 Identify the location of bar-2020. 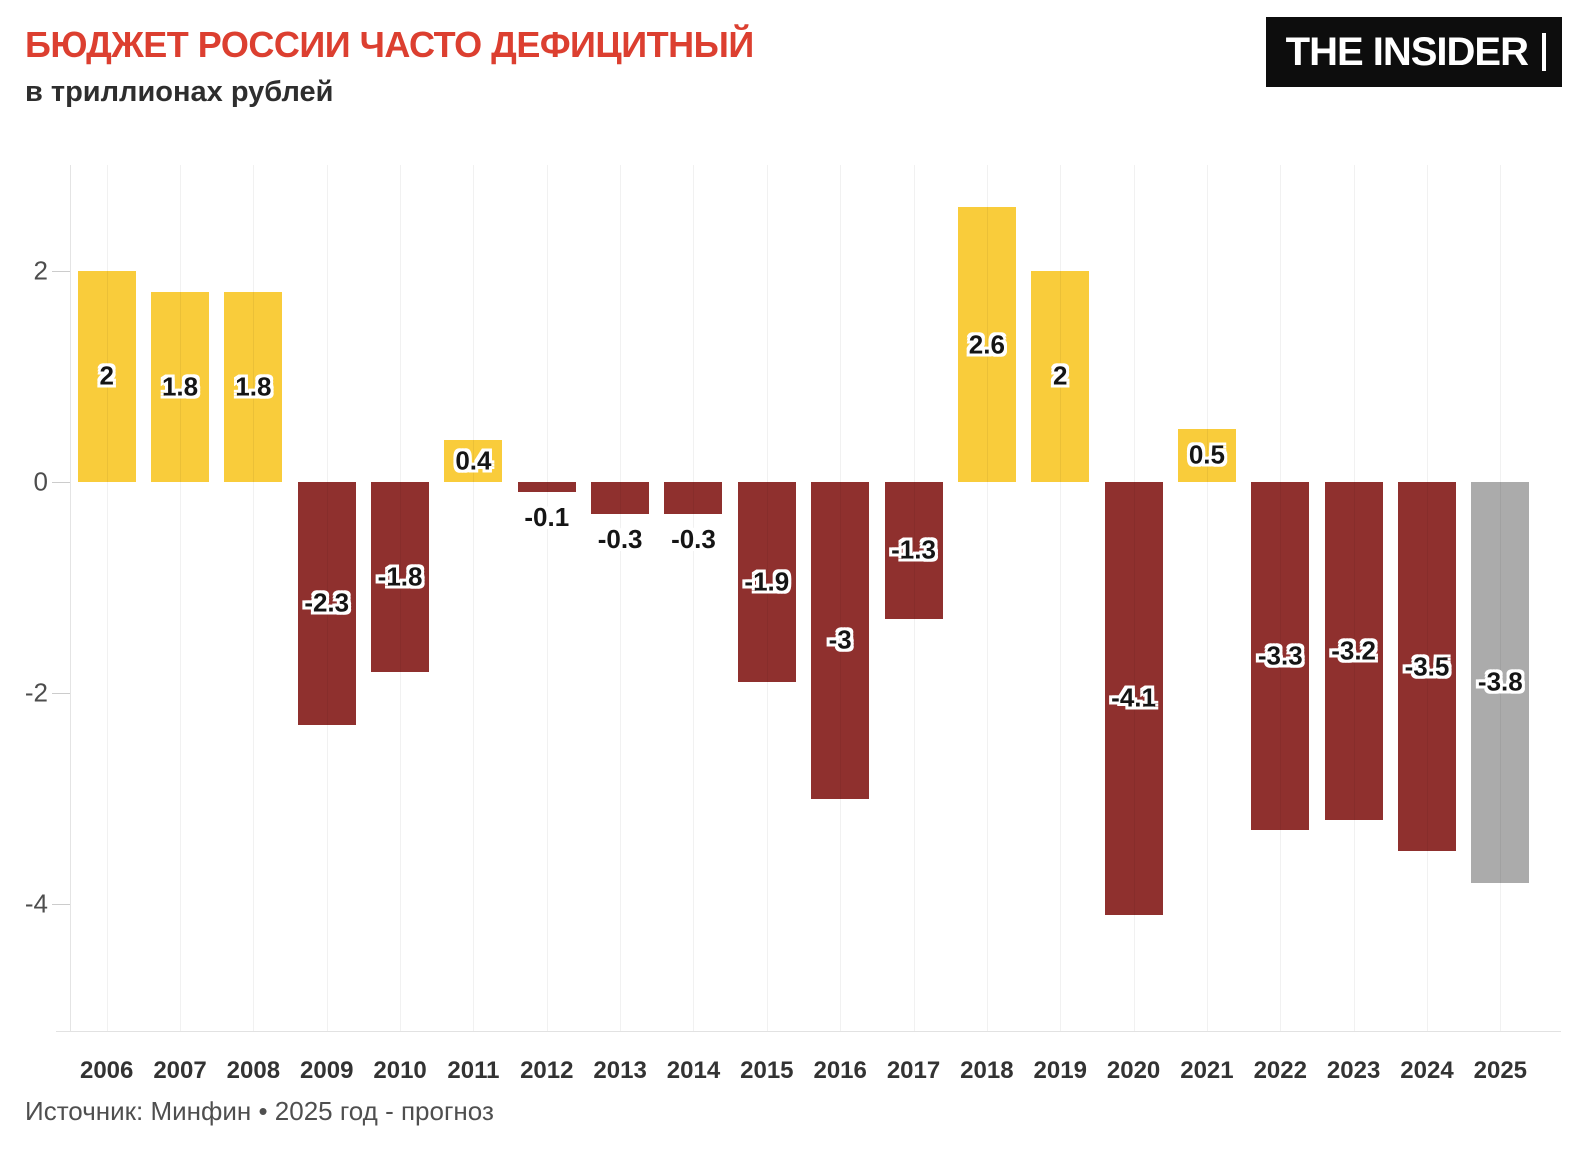
(1133, 698).